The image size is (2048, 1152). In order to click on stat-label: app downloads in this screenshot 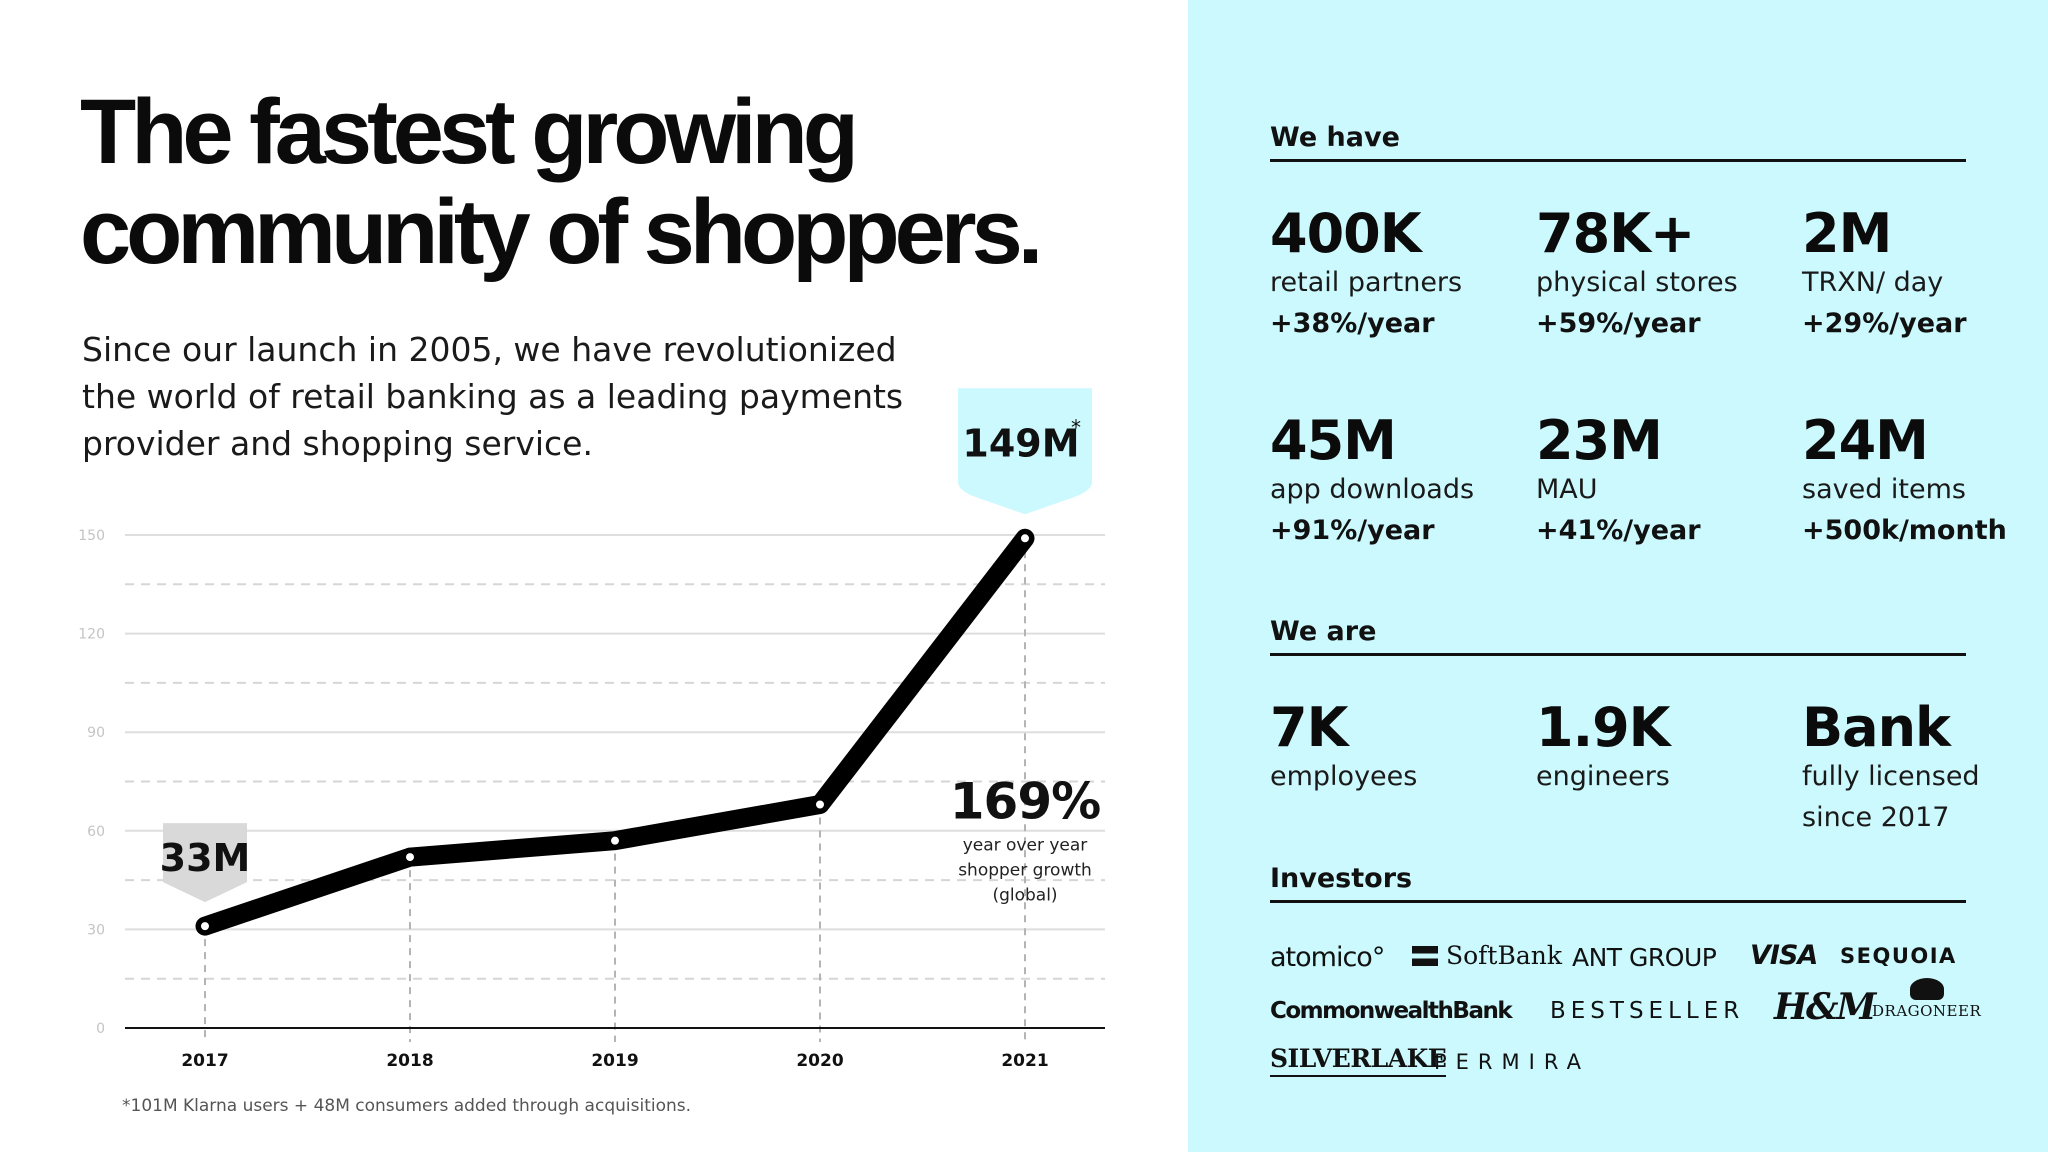, I will do `click(1372, 489)`.